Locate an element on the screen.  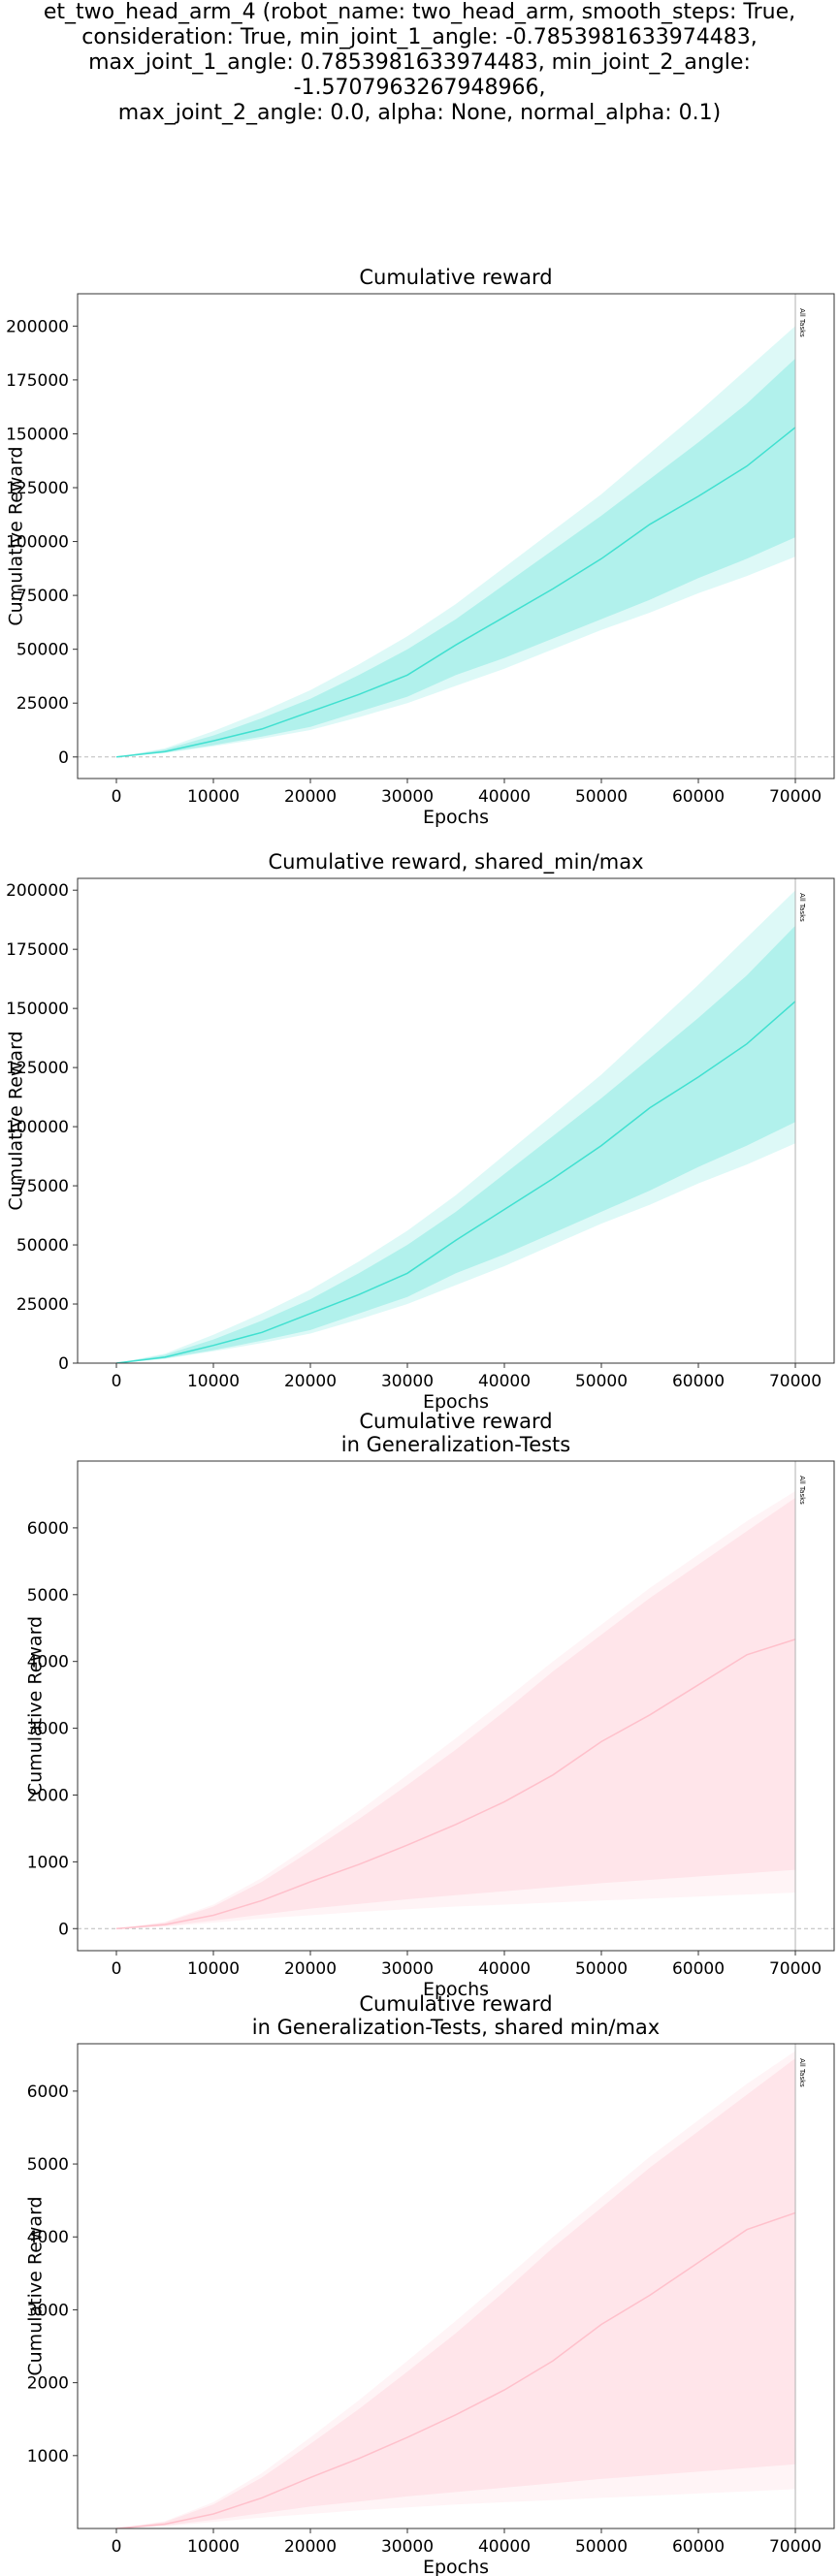
chart-title: in Generalization-Tests is located at coordinates (455, 1444).